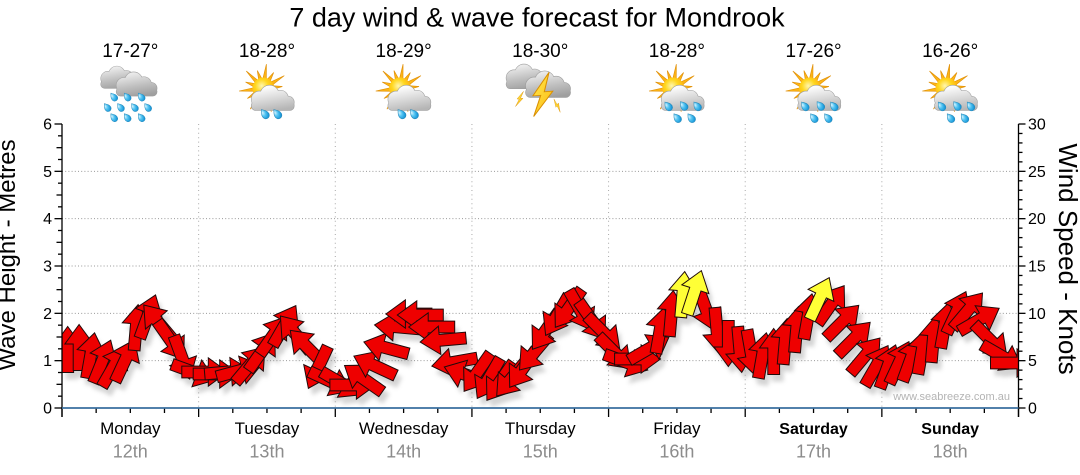 The width and height of the screenshot is (1080, 475). I want to click on svg-text: 4, so click(47, 219).